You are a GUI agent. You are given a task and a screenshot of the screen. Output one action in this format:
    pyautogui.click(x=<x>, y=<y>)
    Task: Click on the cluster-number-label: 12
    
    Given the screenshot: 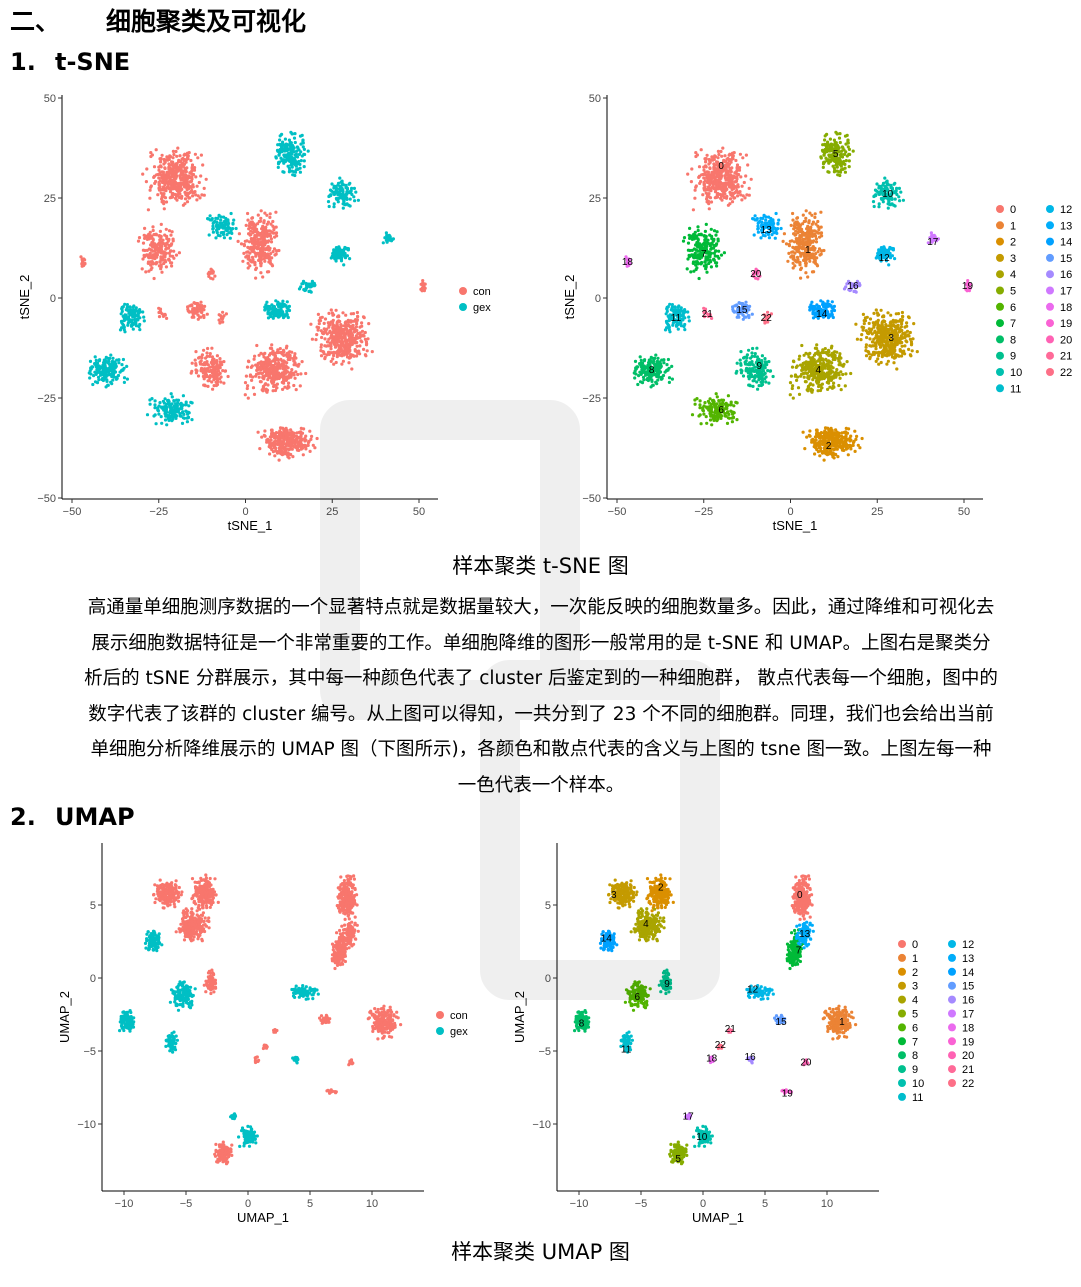 What is the action you would take?
    pyautogui.click(x=753, y=990)
    